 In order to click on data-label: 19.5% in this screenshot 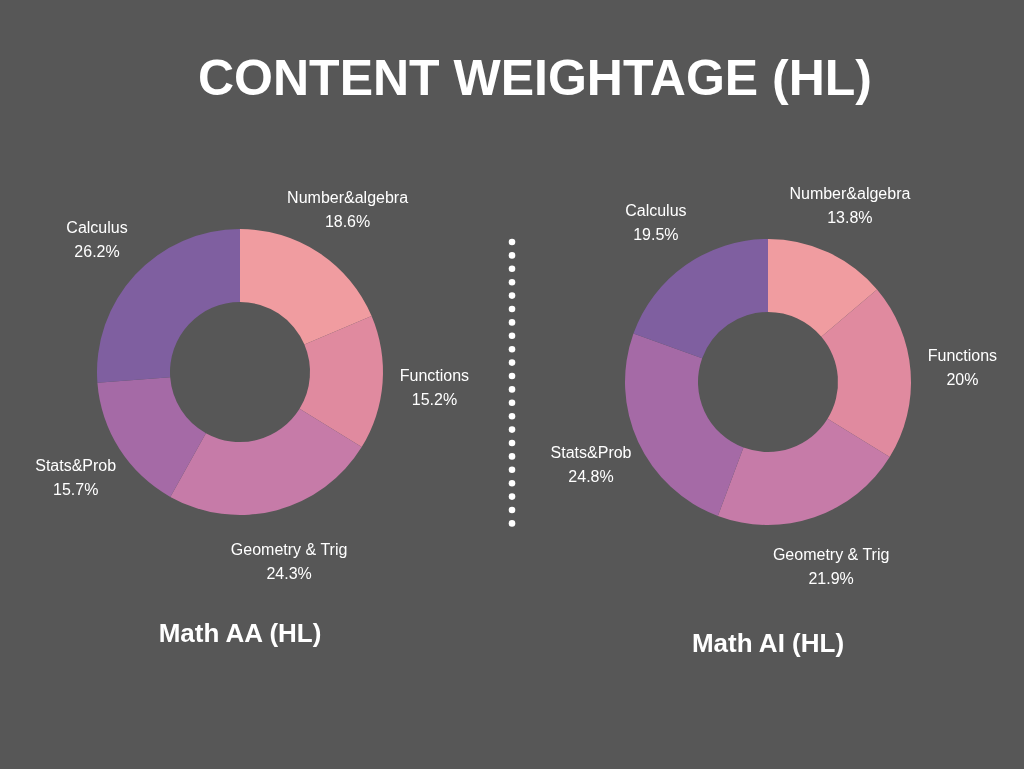, I will do `click(656, 235)`.